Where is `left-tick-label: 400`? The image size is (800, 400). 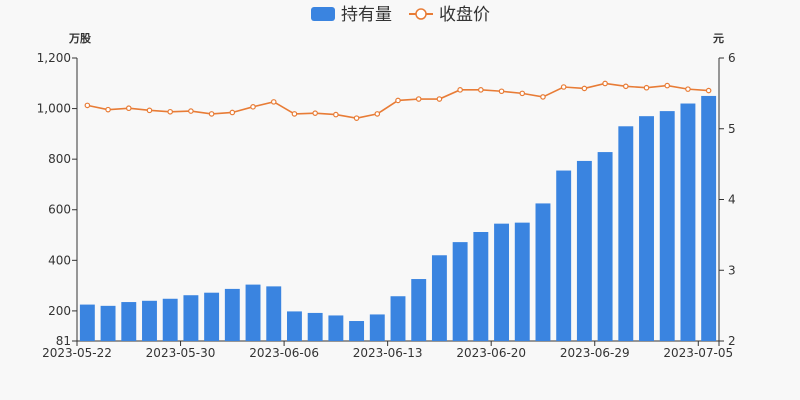 left-tick-label: 400 is located at coordinates (59, 260).